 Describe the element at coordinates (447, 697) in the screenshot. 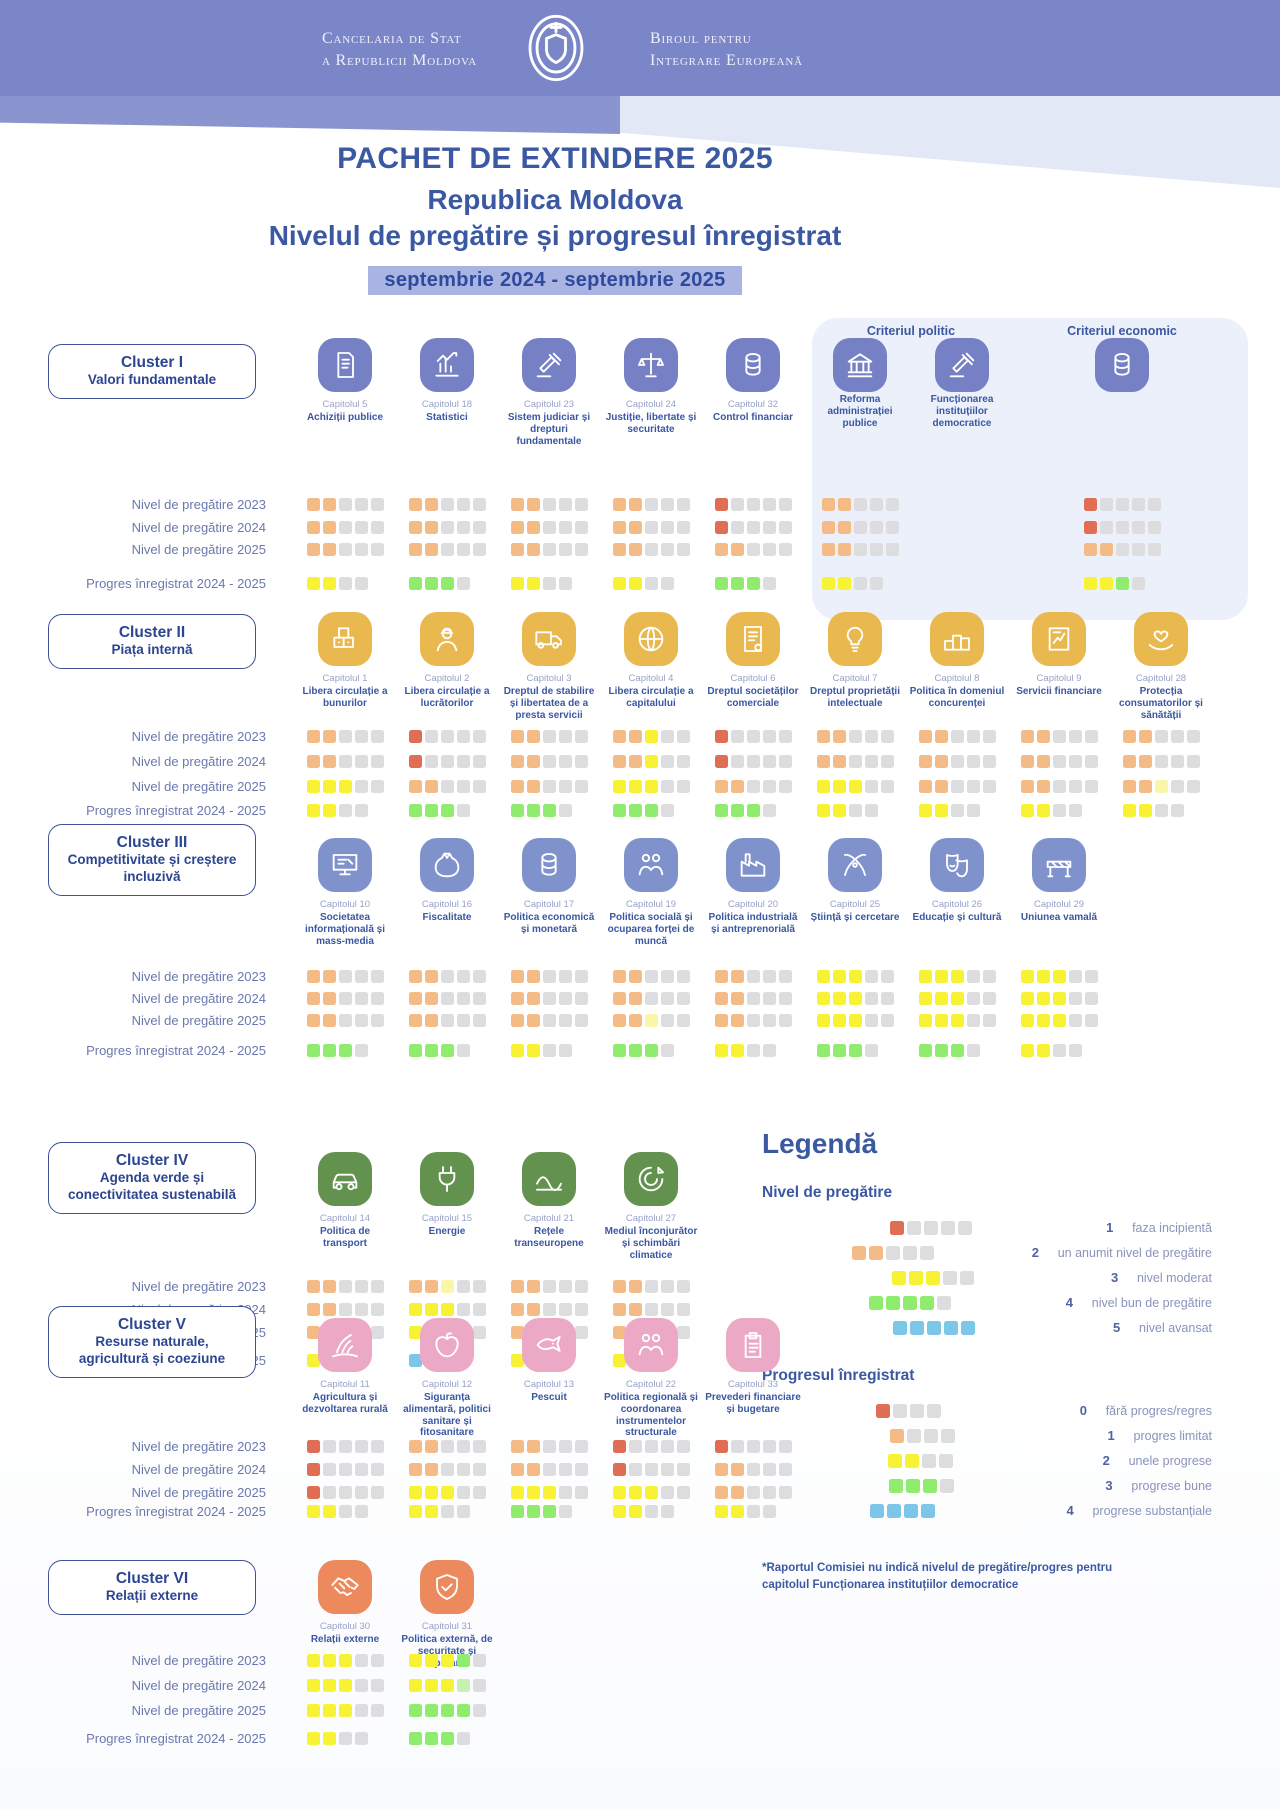

I see `chapter-name: Libera circulație a lucrătorilor` at that location.